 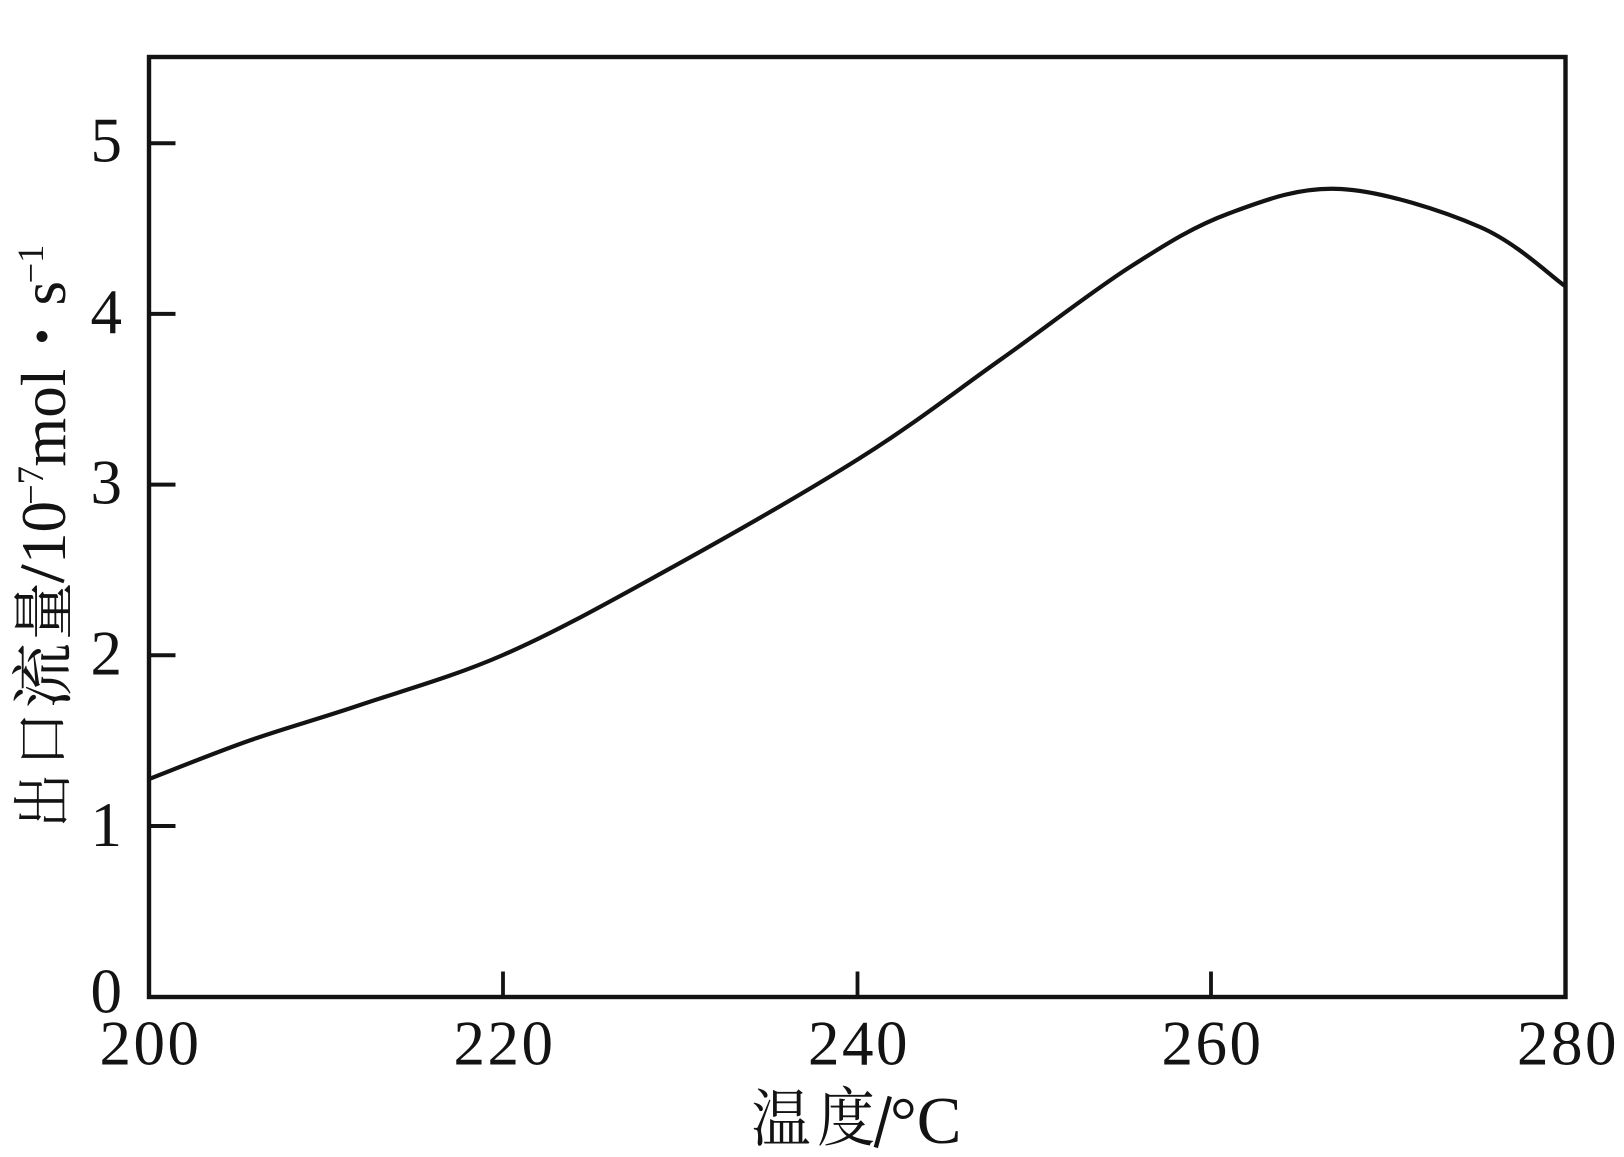 What do you see at coordinates (107, 991) in the screenshot?
I see `svg-text: 0` at bounding box center [107, 991].